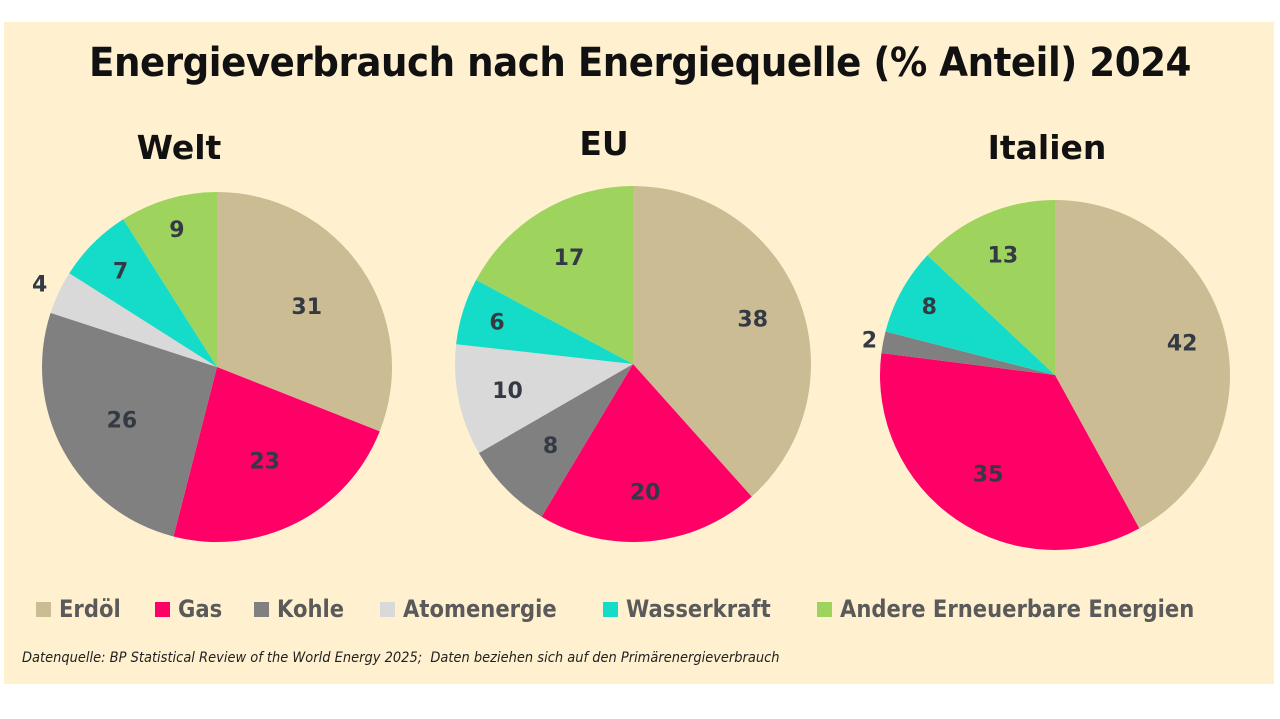 This screenshot has height=719, width=1280. Describe the element at coordinates (496, 323) in the screenshot. I see `data-label-wasserkraft: 6` at that location.